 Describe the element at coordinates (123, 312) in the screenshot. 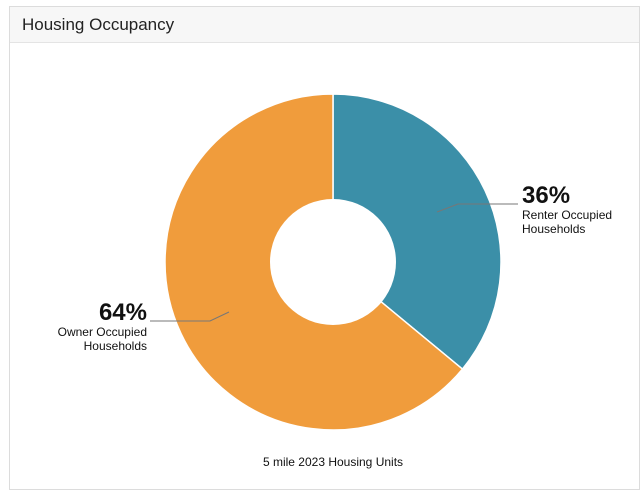

I see `owner-percent-label: 64%` at that location.